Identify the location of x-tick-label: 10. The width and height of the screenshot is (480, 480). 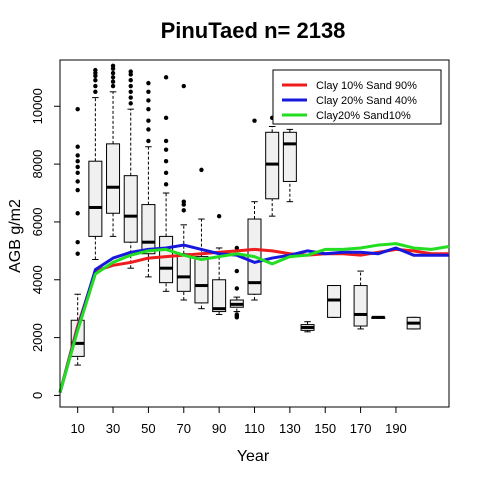
(77, 428).